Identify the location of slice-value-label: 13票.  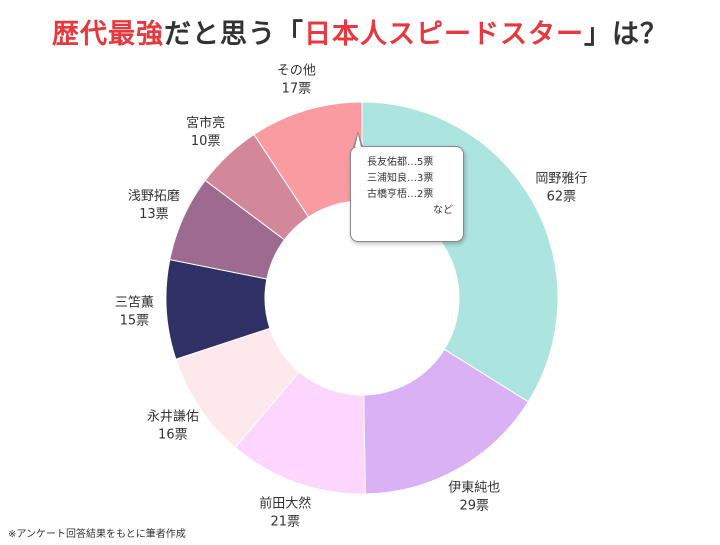
(154, 214).